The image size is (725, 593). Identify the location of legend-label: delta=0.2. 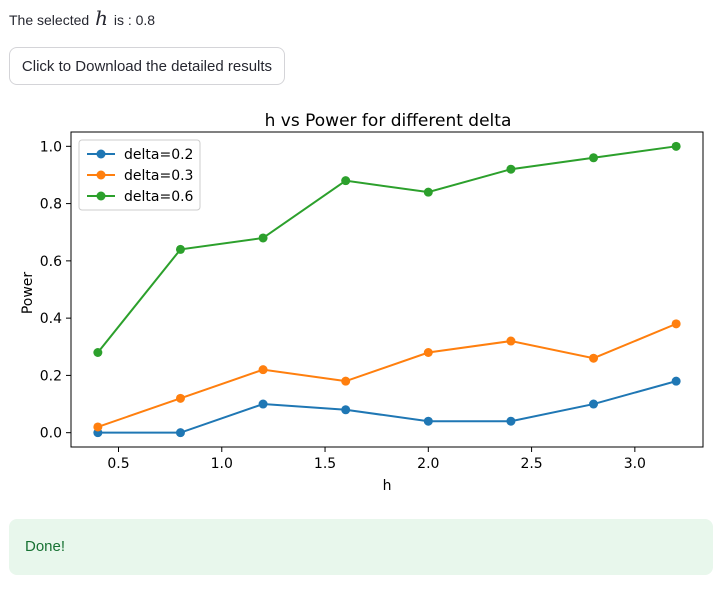
(158, 155).